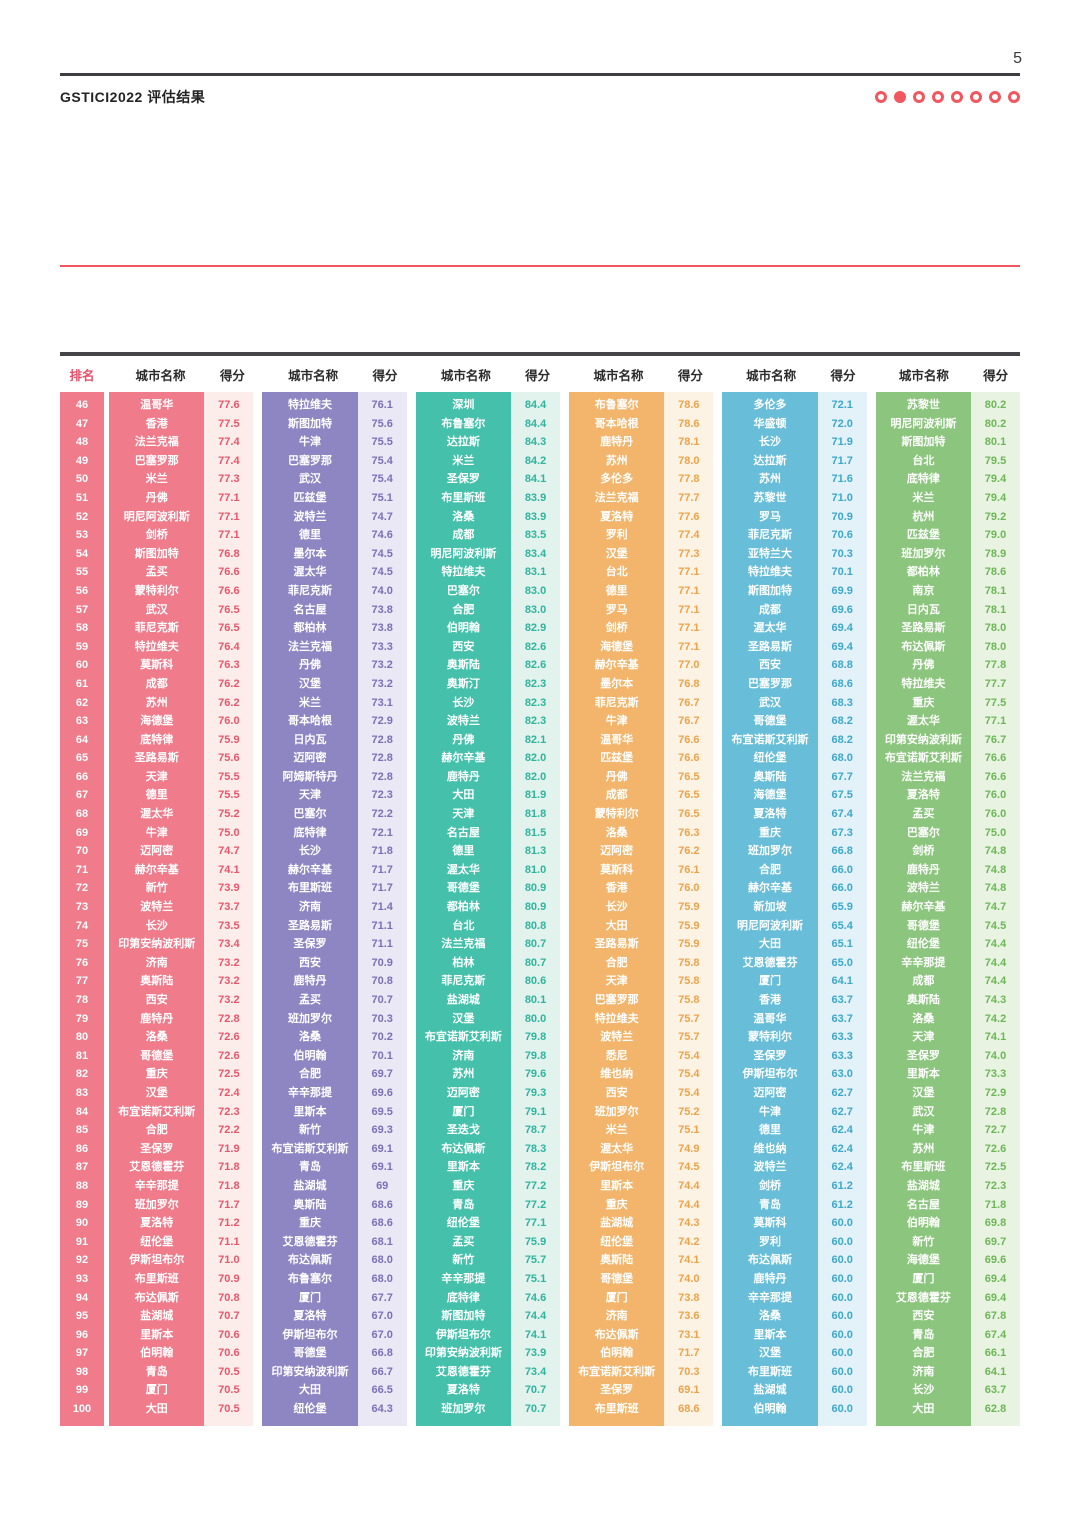 This screenshot has width=1080, height=1527. I want to click on score-cell: 72.6, so click(995, 1148).